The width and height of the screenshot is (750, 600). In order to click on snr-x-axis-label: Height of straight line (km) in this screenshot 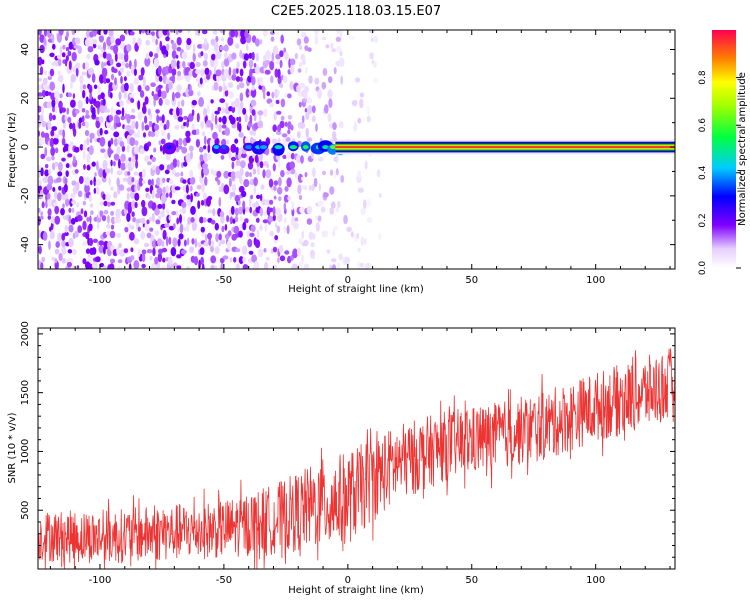, I will do `click(356, 590)`.